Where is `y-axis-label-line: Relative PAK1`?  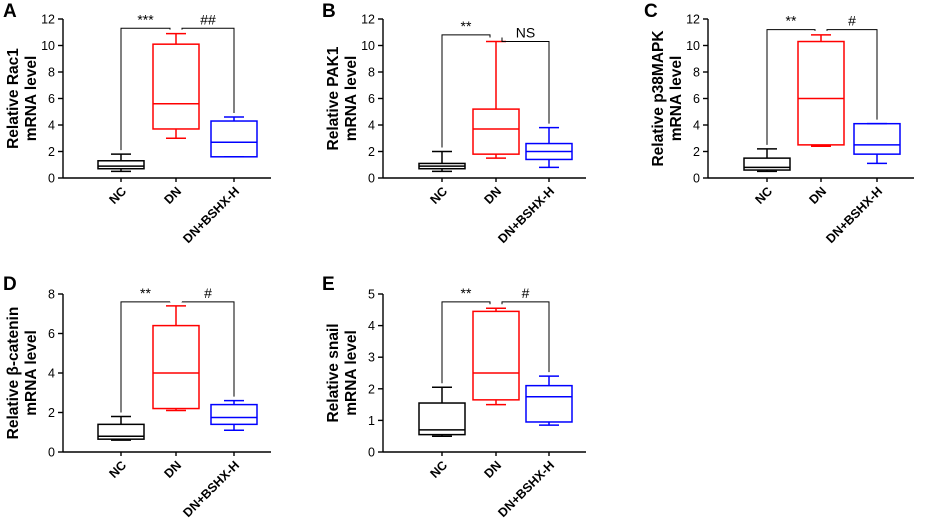 y-axis-label-line: Relative PAK1 is located at coordinates (333, 98).